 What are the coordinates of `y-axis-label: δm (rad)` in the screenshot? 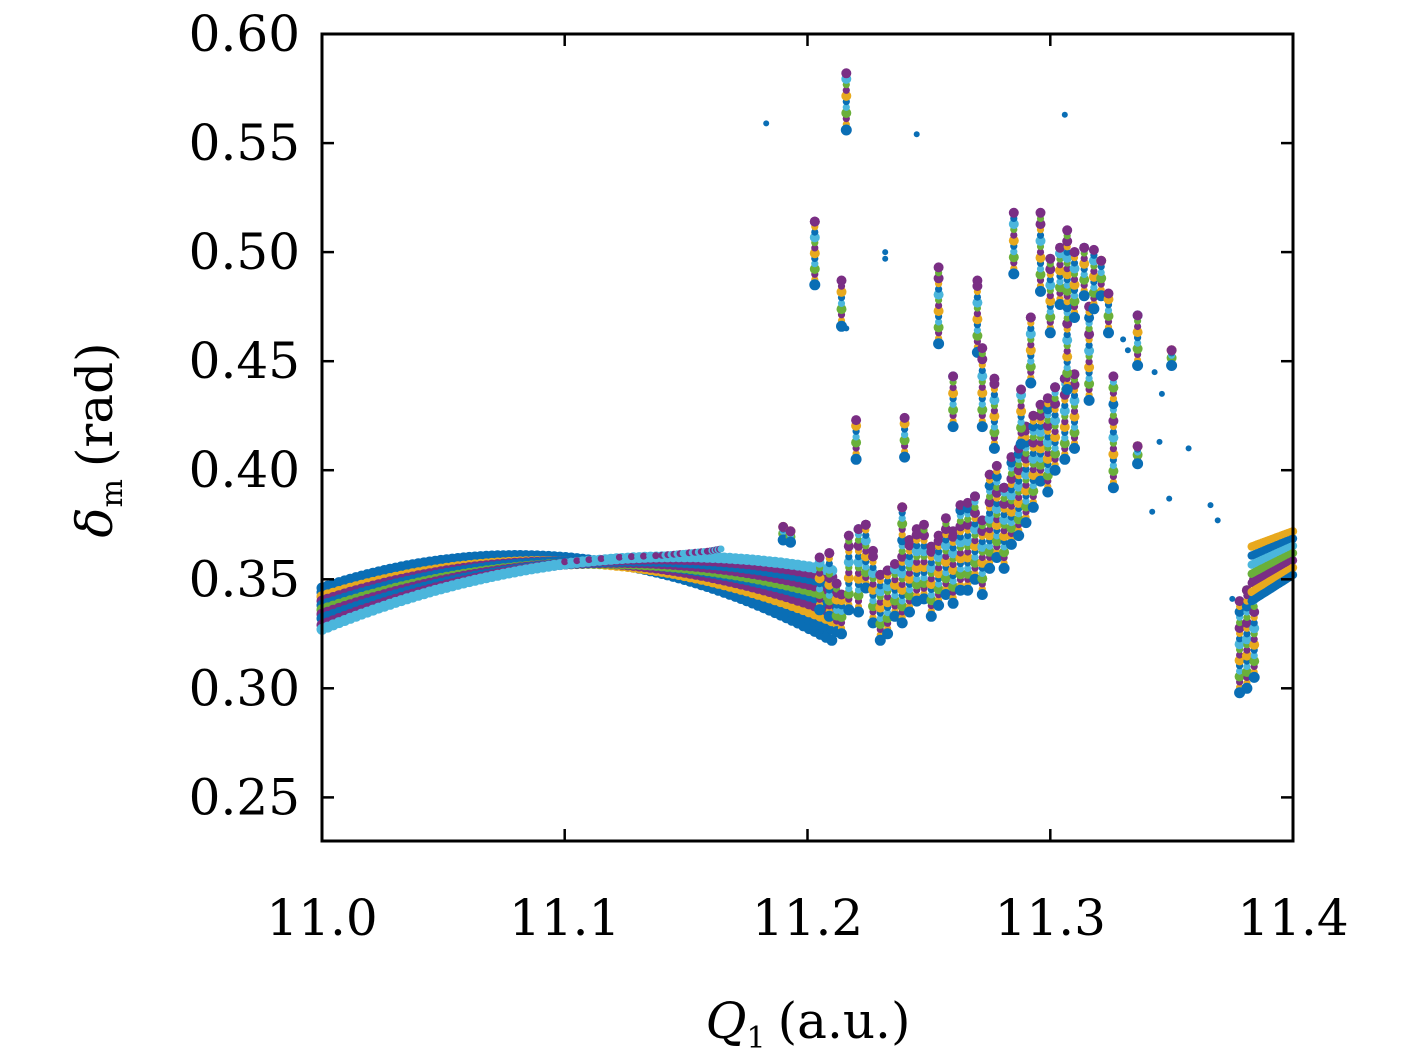 It's located at (98, 439).